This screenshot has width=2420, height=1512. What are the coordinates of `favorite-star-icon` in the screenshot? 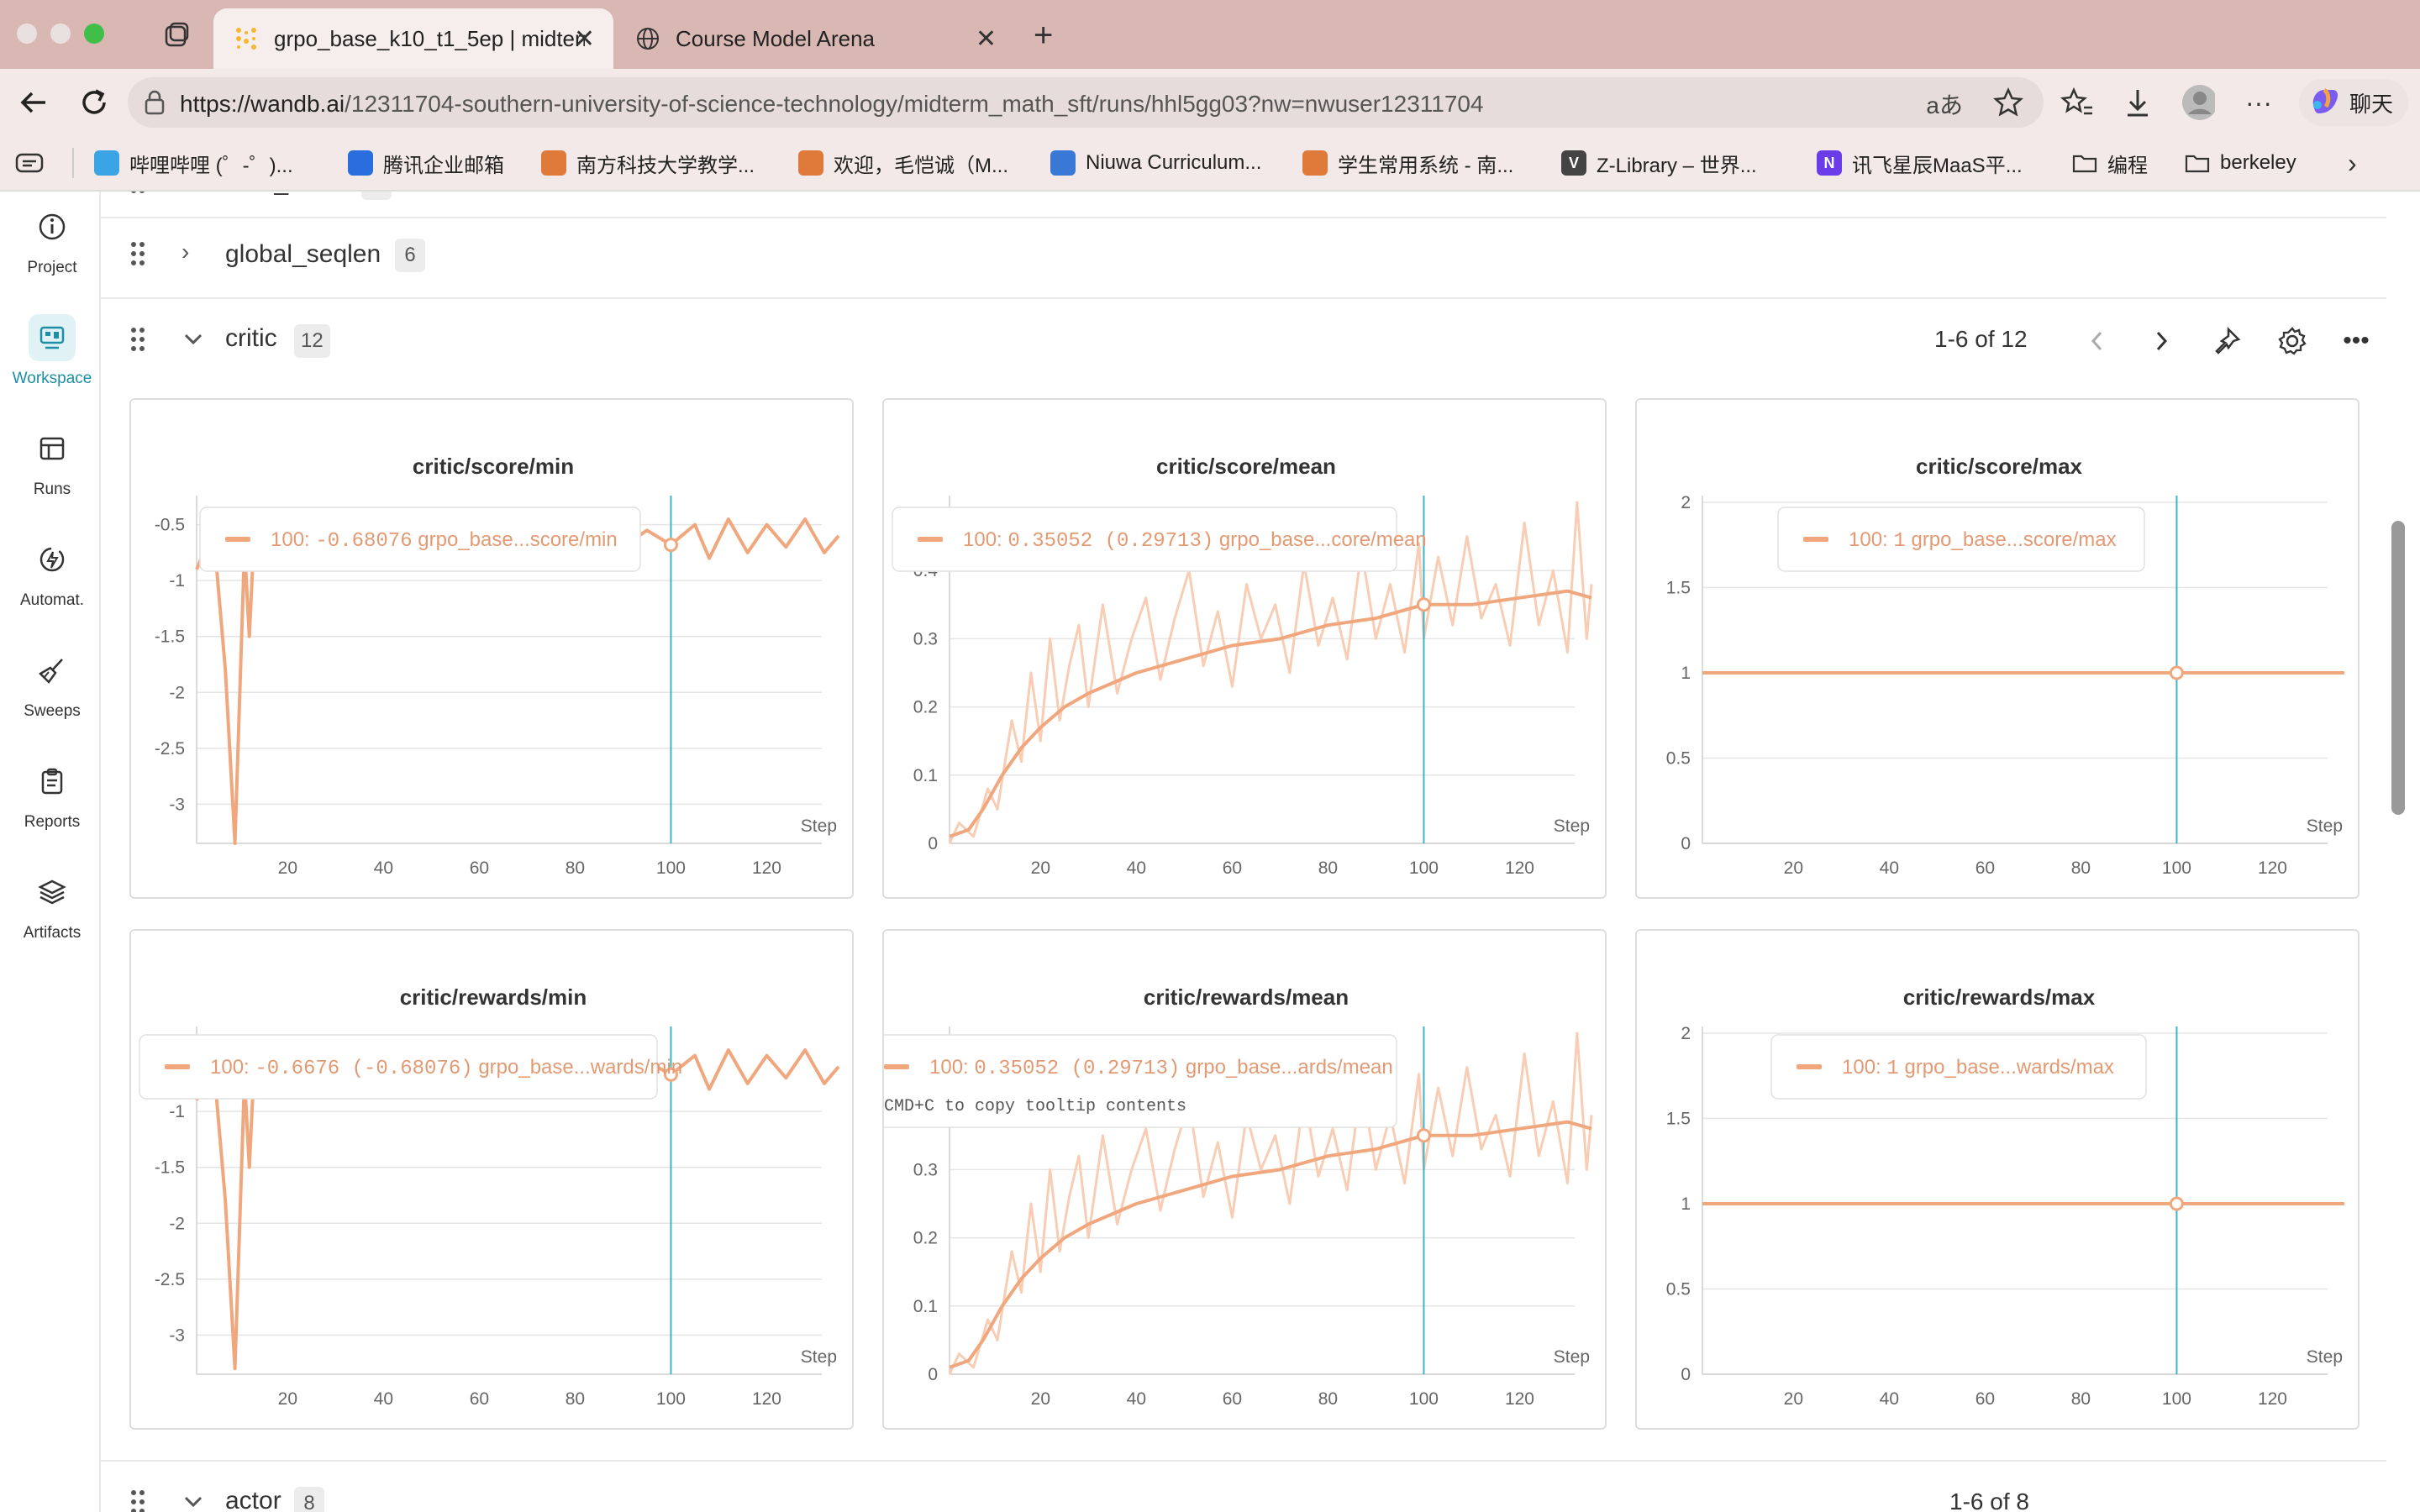 It's located at (2008, 104).